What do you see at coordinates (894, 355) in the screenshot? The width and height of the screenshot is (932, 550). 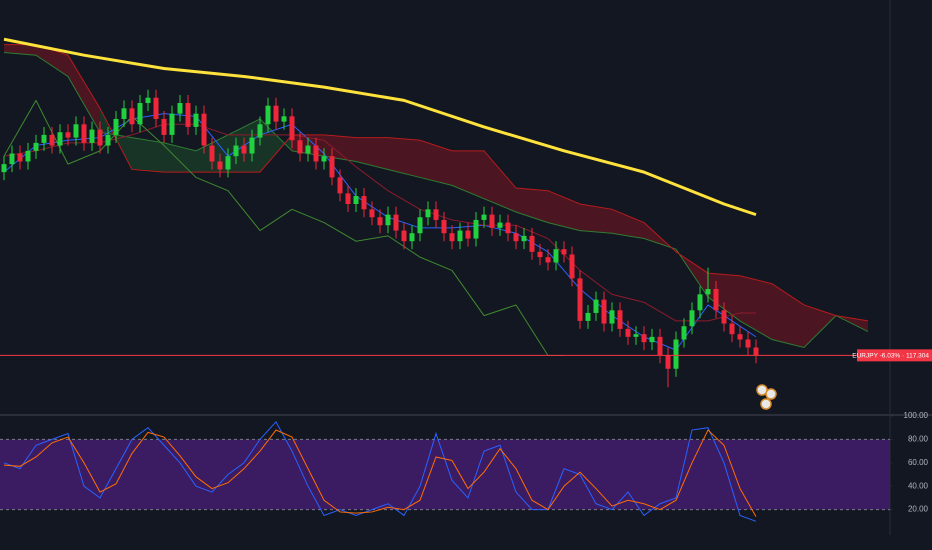 I see `last-price-badge` at bounding box center [894, 355].